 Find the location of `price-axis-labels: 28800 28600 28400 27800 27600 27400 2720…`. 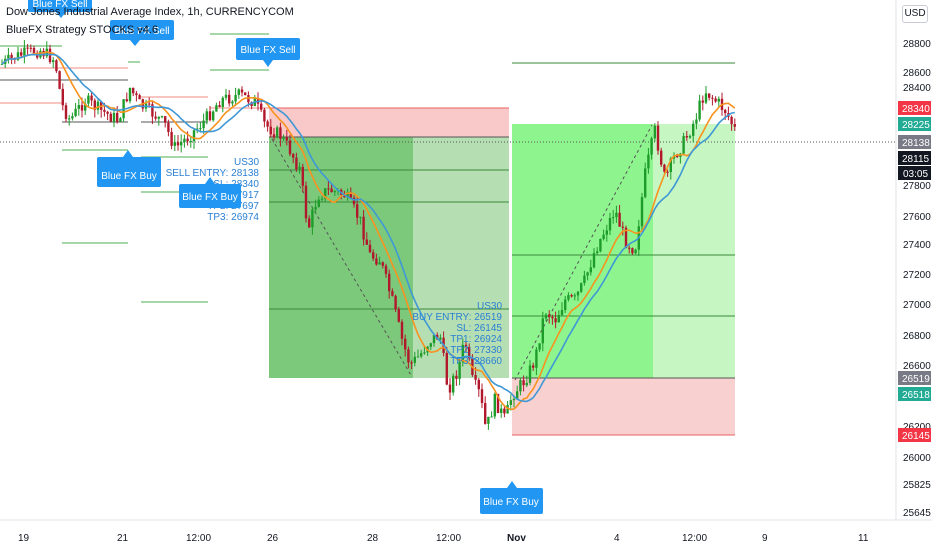

price-axis-labels: 28800 28600 28400 27800 27600 27400 2720… is located at coordinates (917, 279).